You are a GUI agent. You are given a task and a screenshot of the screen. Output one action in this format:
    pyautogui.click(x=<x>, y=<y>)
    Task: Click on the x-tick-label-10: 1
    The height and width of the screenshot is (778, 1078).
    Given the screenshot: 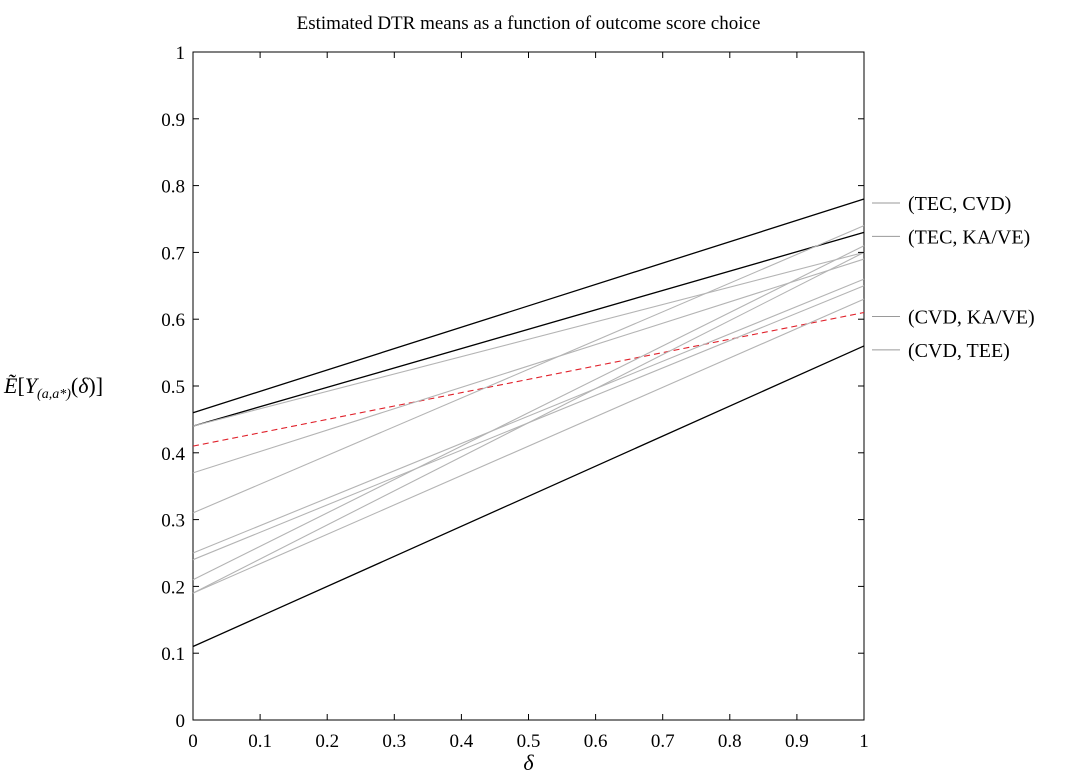 What is the action you would take?
    pyautogui.click(x=864, y=741)
    